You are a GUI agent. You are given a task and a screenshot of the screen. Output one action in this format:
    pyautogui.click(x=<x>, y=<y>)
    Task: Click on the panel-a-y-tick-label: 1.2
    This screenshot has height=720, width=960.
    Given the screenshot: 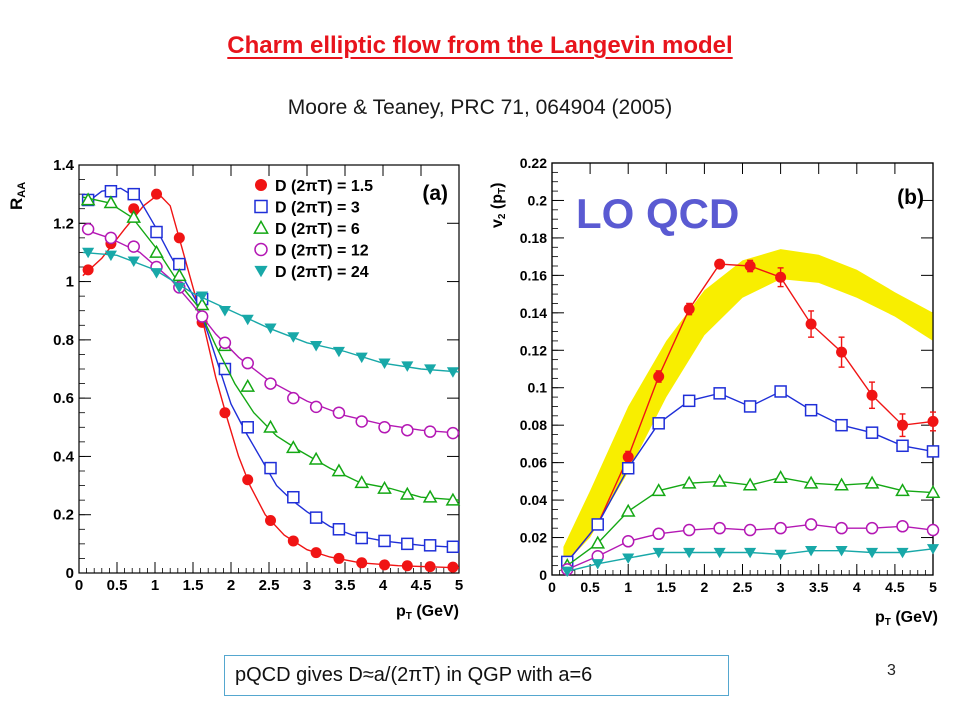 What is the action you would take?
    pyautogui.click(x=63, y=223)
    